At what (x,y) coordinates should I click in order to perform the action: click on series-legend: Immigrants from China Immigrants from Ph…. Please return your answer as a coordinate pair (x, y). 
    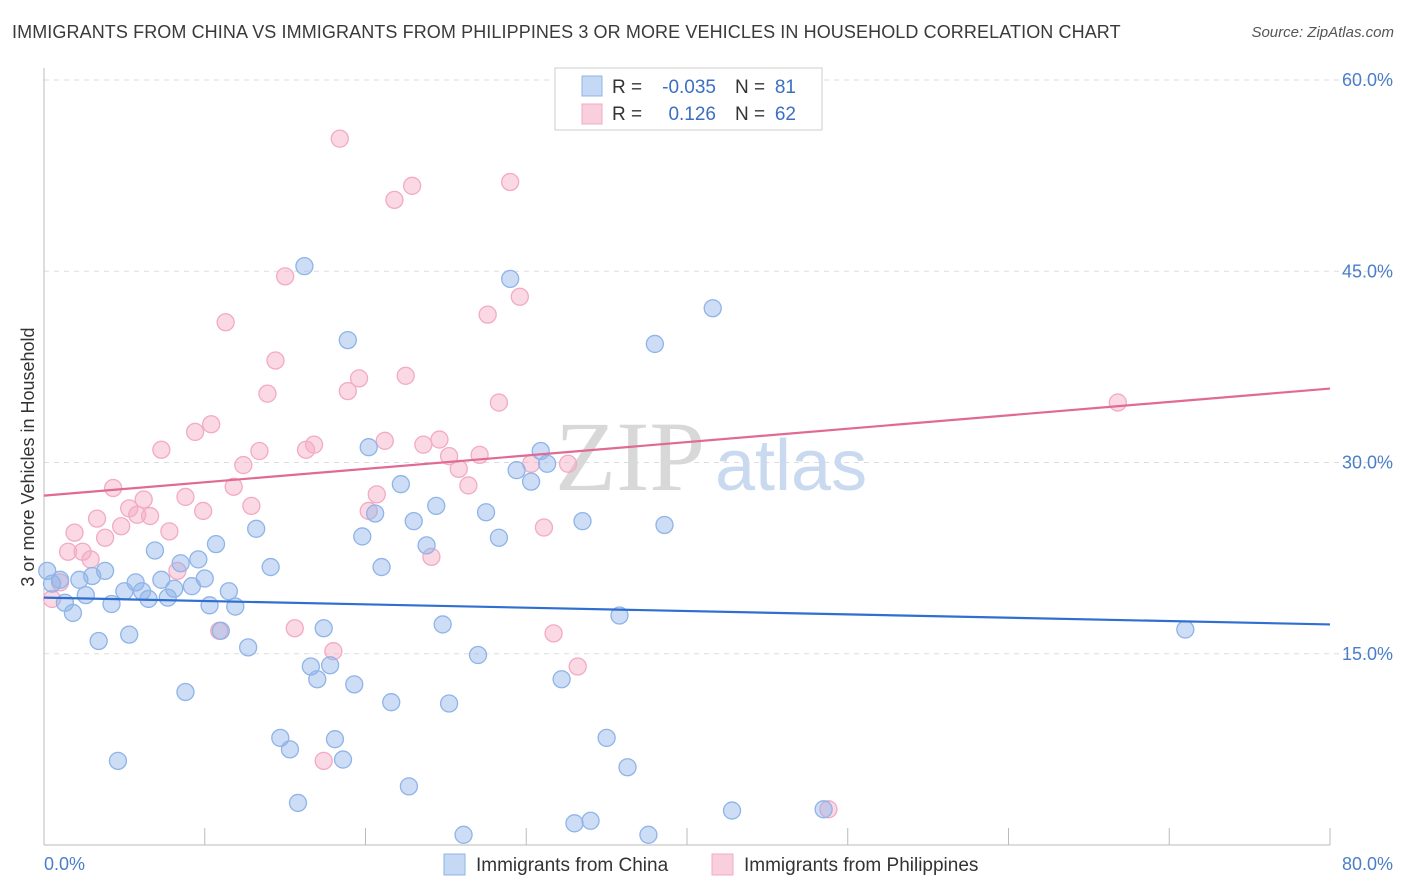
    Looking at the image, I should click on (710, 864).